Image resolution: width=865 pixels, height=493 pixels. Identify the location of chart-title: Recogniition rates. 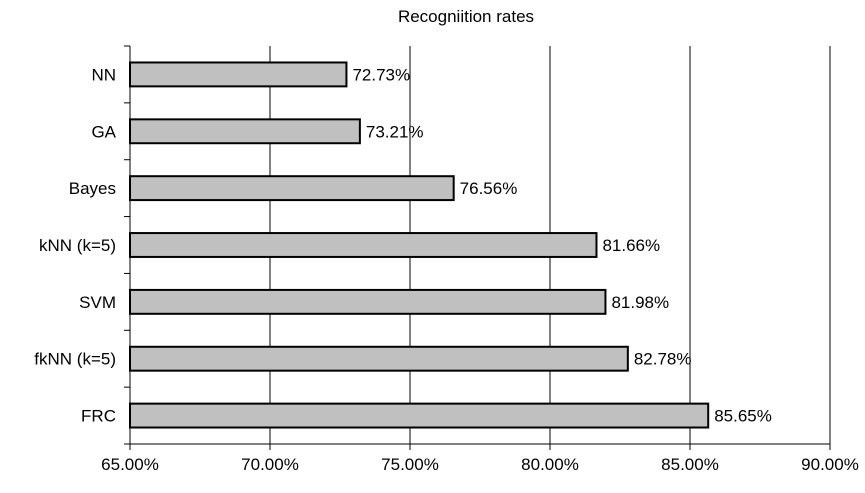
(466, 16).